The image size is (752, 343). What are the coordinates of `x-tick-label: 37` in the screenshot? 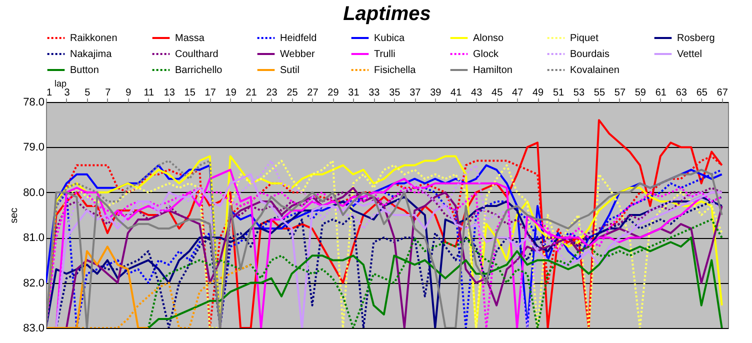 It's located at (416, 93).